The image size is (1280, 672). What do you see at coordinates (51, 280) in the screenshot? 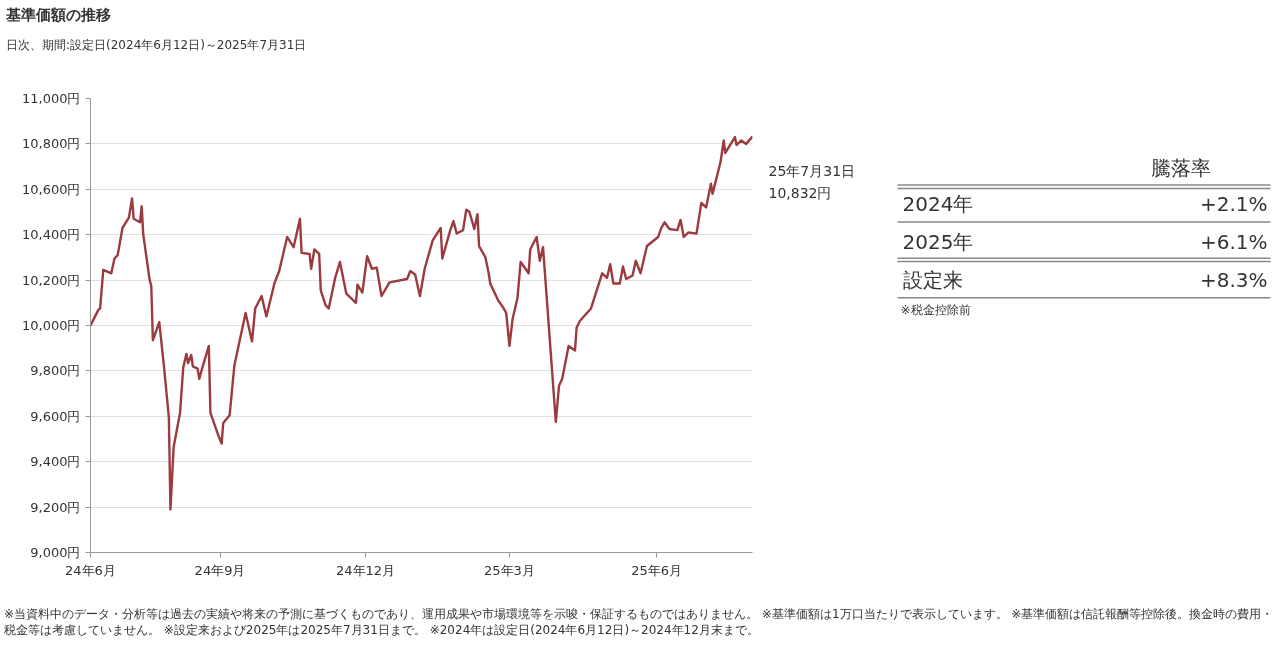
I see `y-tick-label: 10,200円` at bounding box center [51, 280].